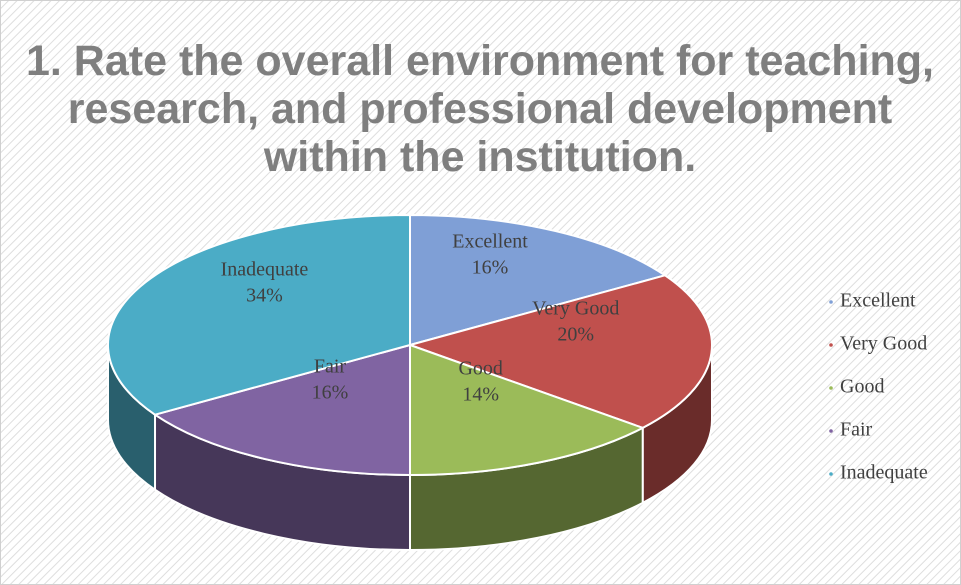 Image resolution: width=961 pixels, height=585 pixels. Describe the element at coordinates (264, 296) in the screenshot. I see `data-label-value: 34%` at that location.